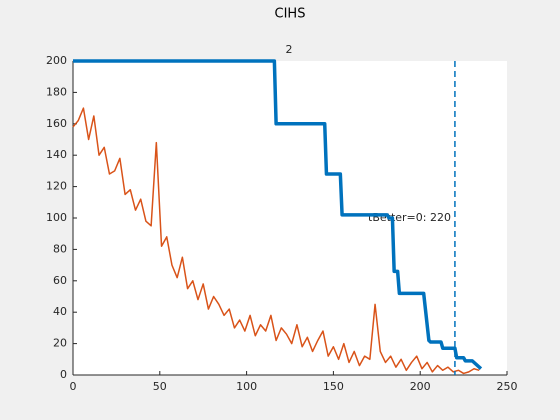 The image size is (560, 420). What do you see at coordinates (56, 60) in the screenshot?
I see `y-tick-label: 200` at bounding box center [56, 60].